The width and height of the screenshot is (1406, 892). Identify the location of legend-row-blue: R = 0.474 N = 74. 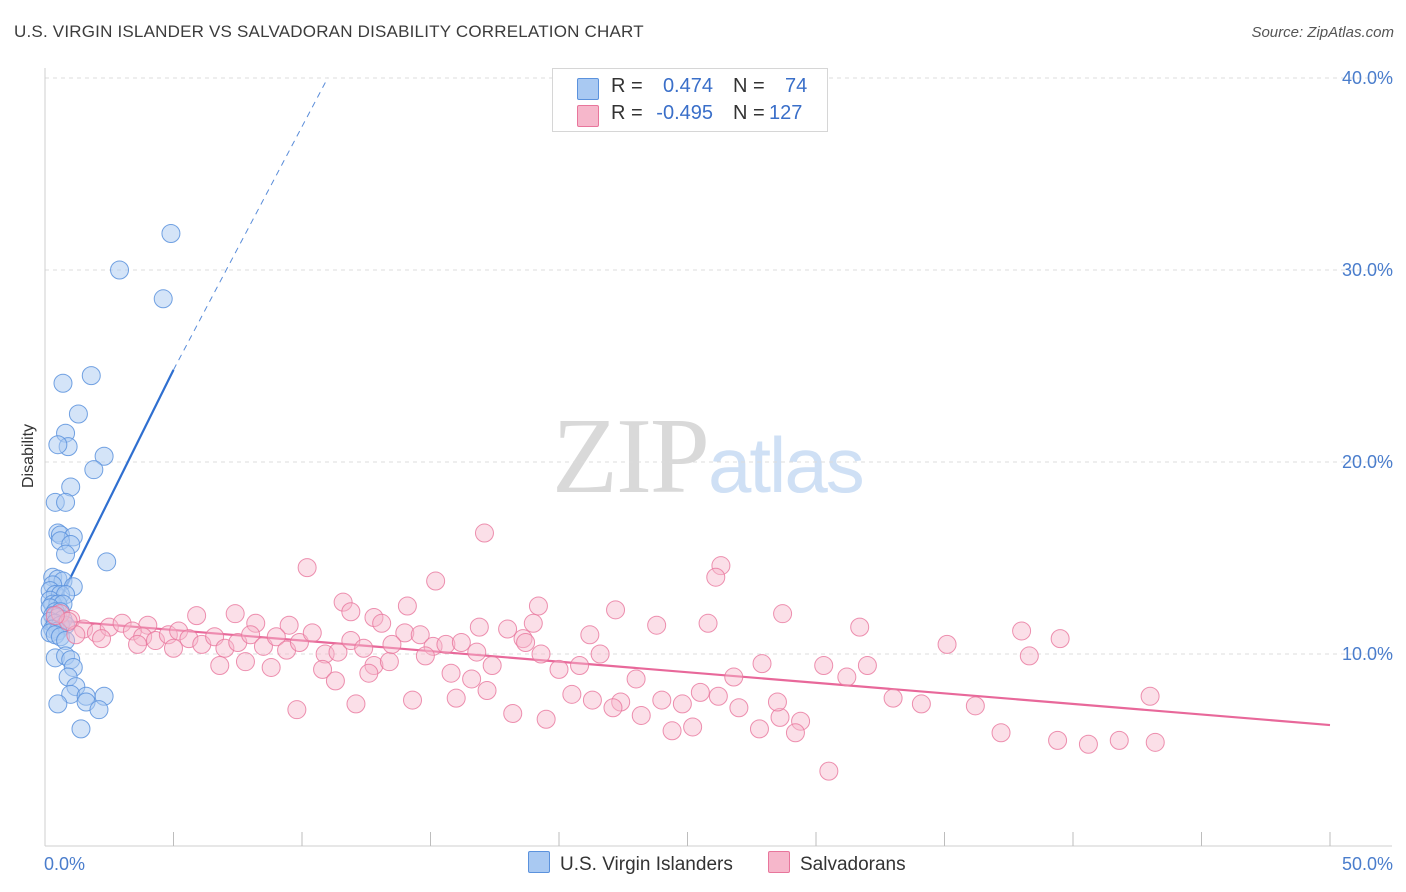
(690, 88).